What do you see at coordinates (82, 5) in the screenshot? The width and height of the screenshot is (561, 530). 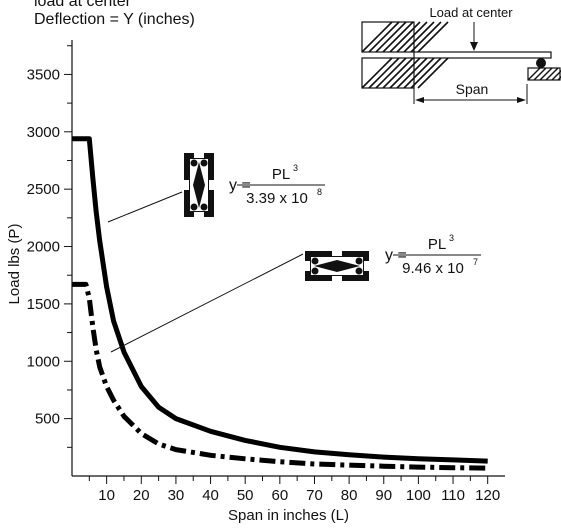 I see `chart-title-line-1: load at center` at bounding box center [82, 5].